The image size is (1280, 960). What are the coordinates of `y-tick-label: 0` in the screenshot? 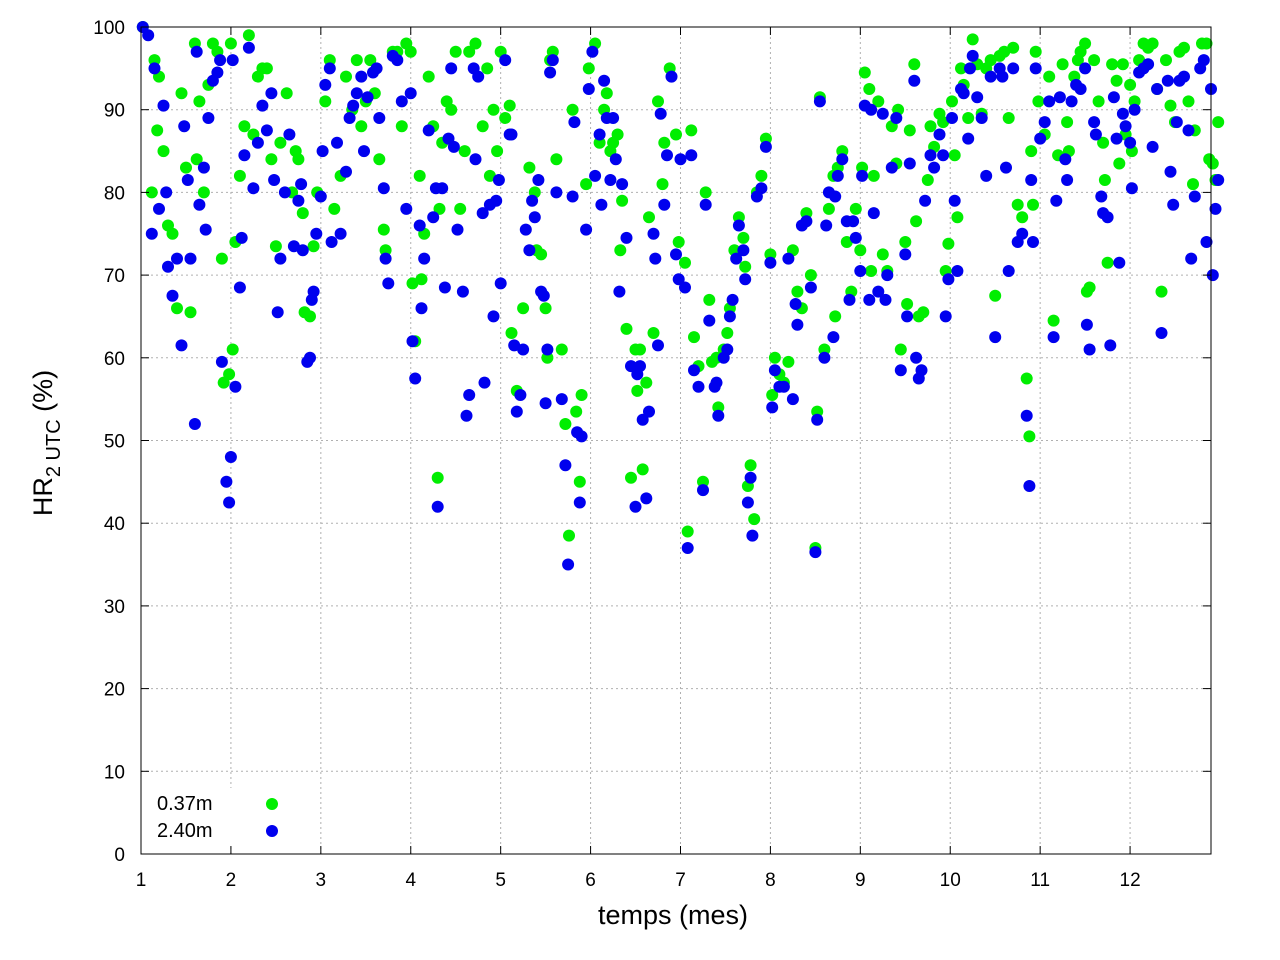 It's located at (119, 855).